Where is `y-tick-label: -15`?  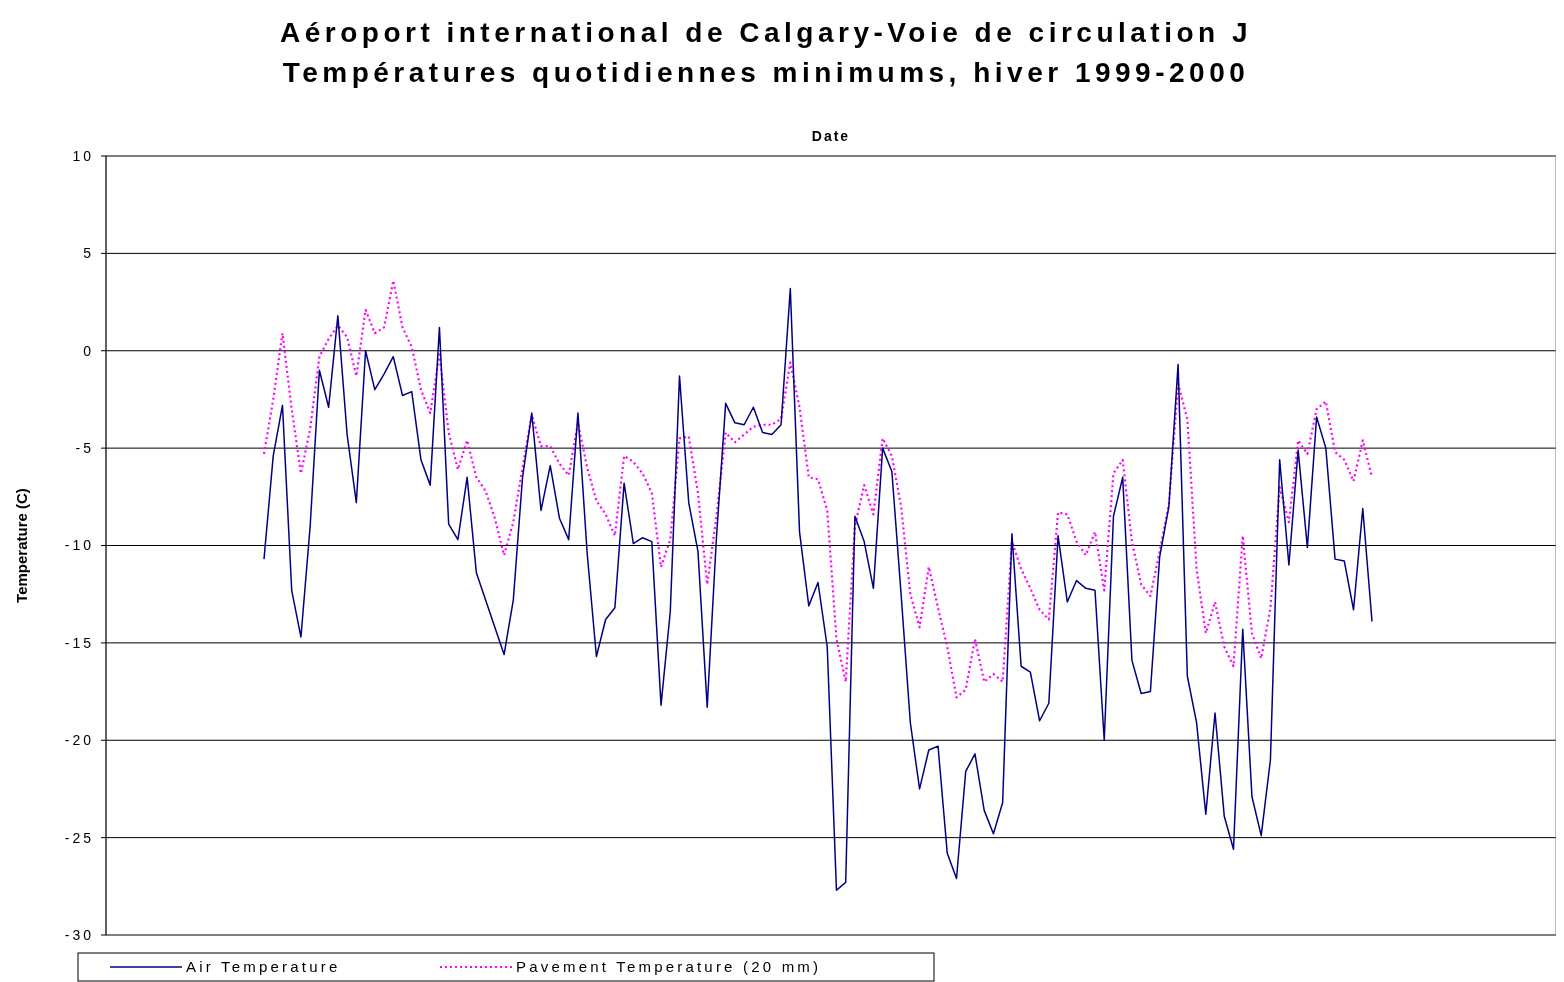
y-tick-label: -15 is located at coordinates (79, 642).